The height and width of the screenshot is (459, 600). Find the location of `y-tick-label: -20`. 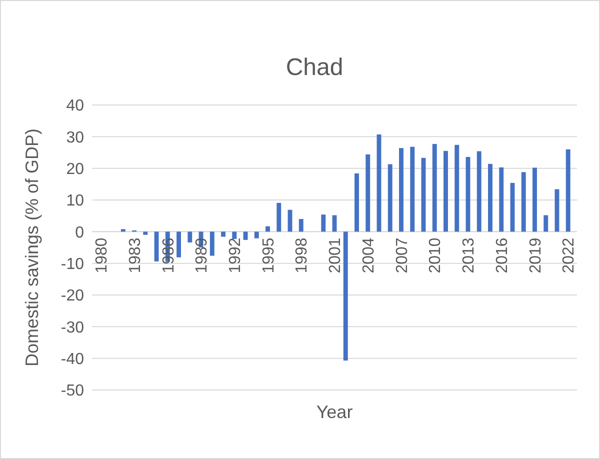

y-tick-label: -20 is located at coordinates (72, 296).